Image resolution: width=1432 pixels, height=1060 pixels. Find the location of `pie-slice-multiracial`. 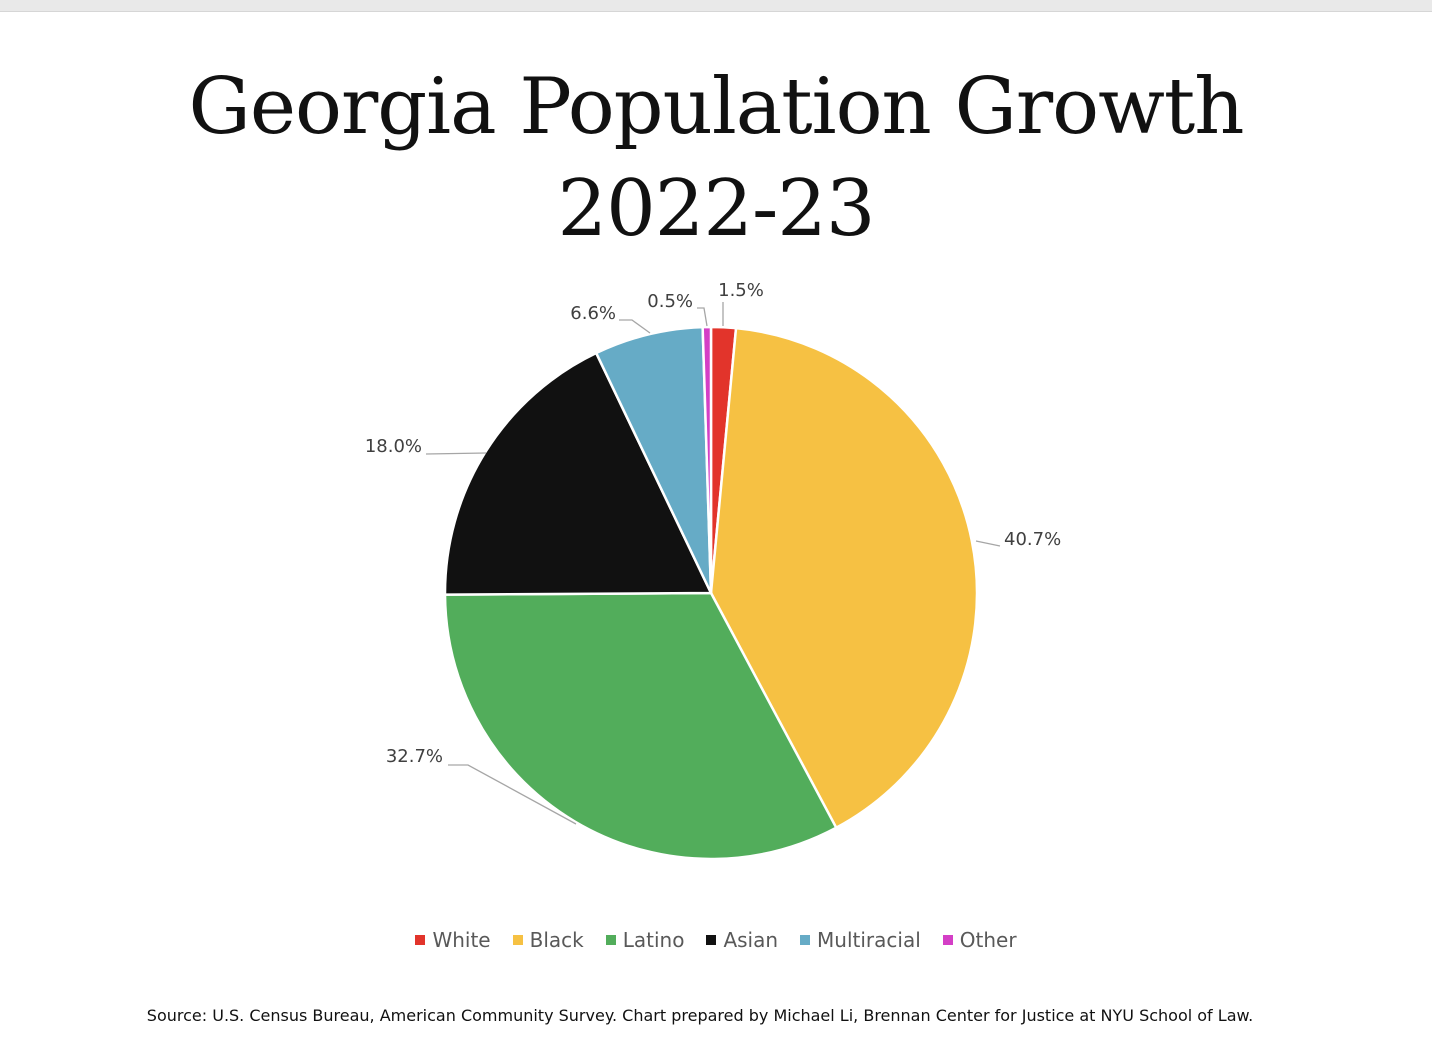

pie-slice-multiracial is located at coordinates (653, 459).